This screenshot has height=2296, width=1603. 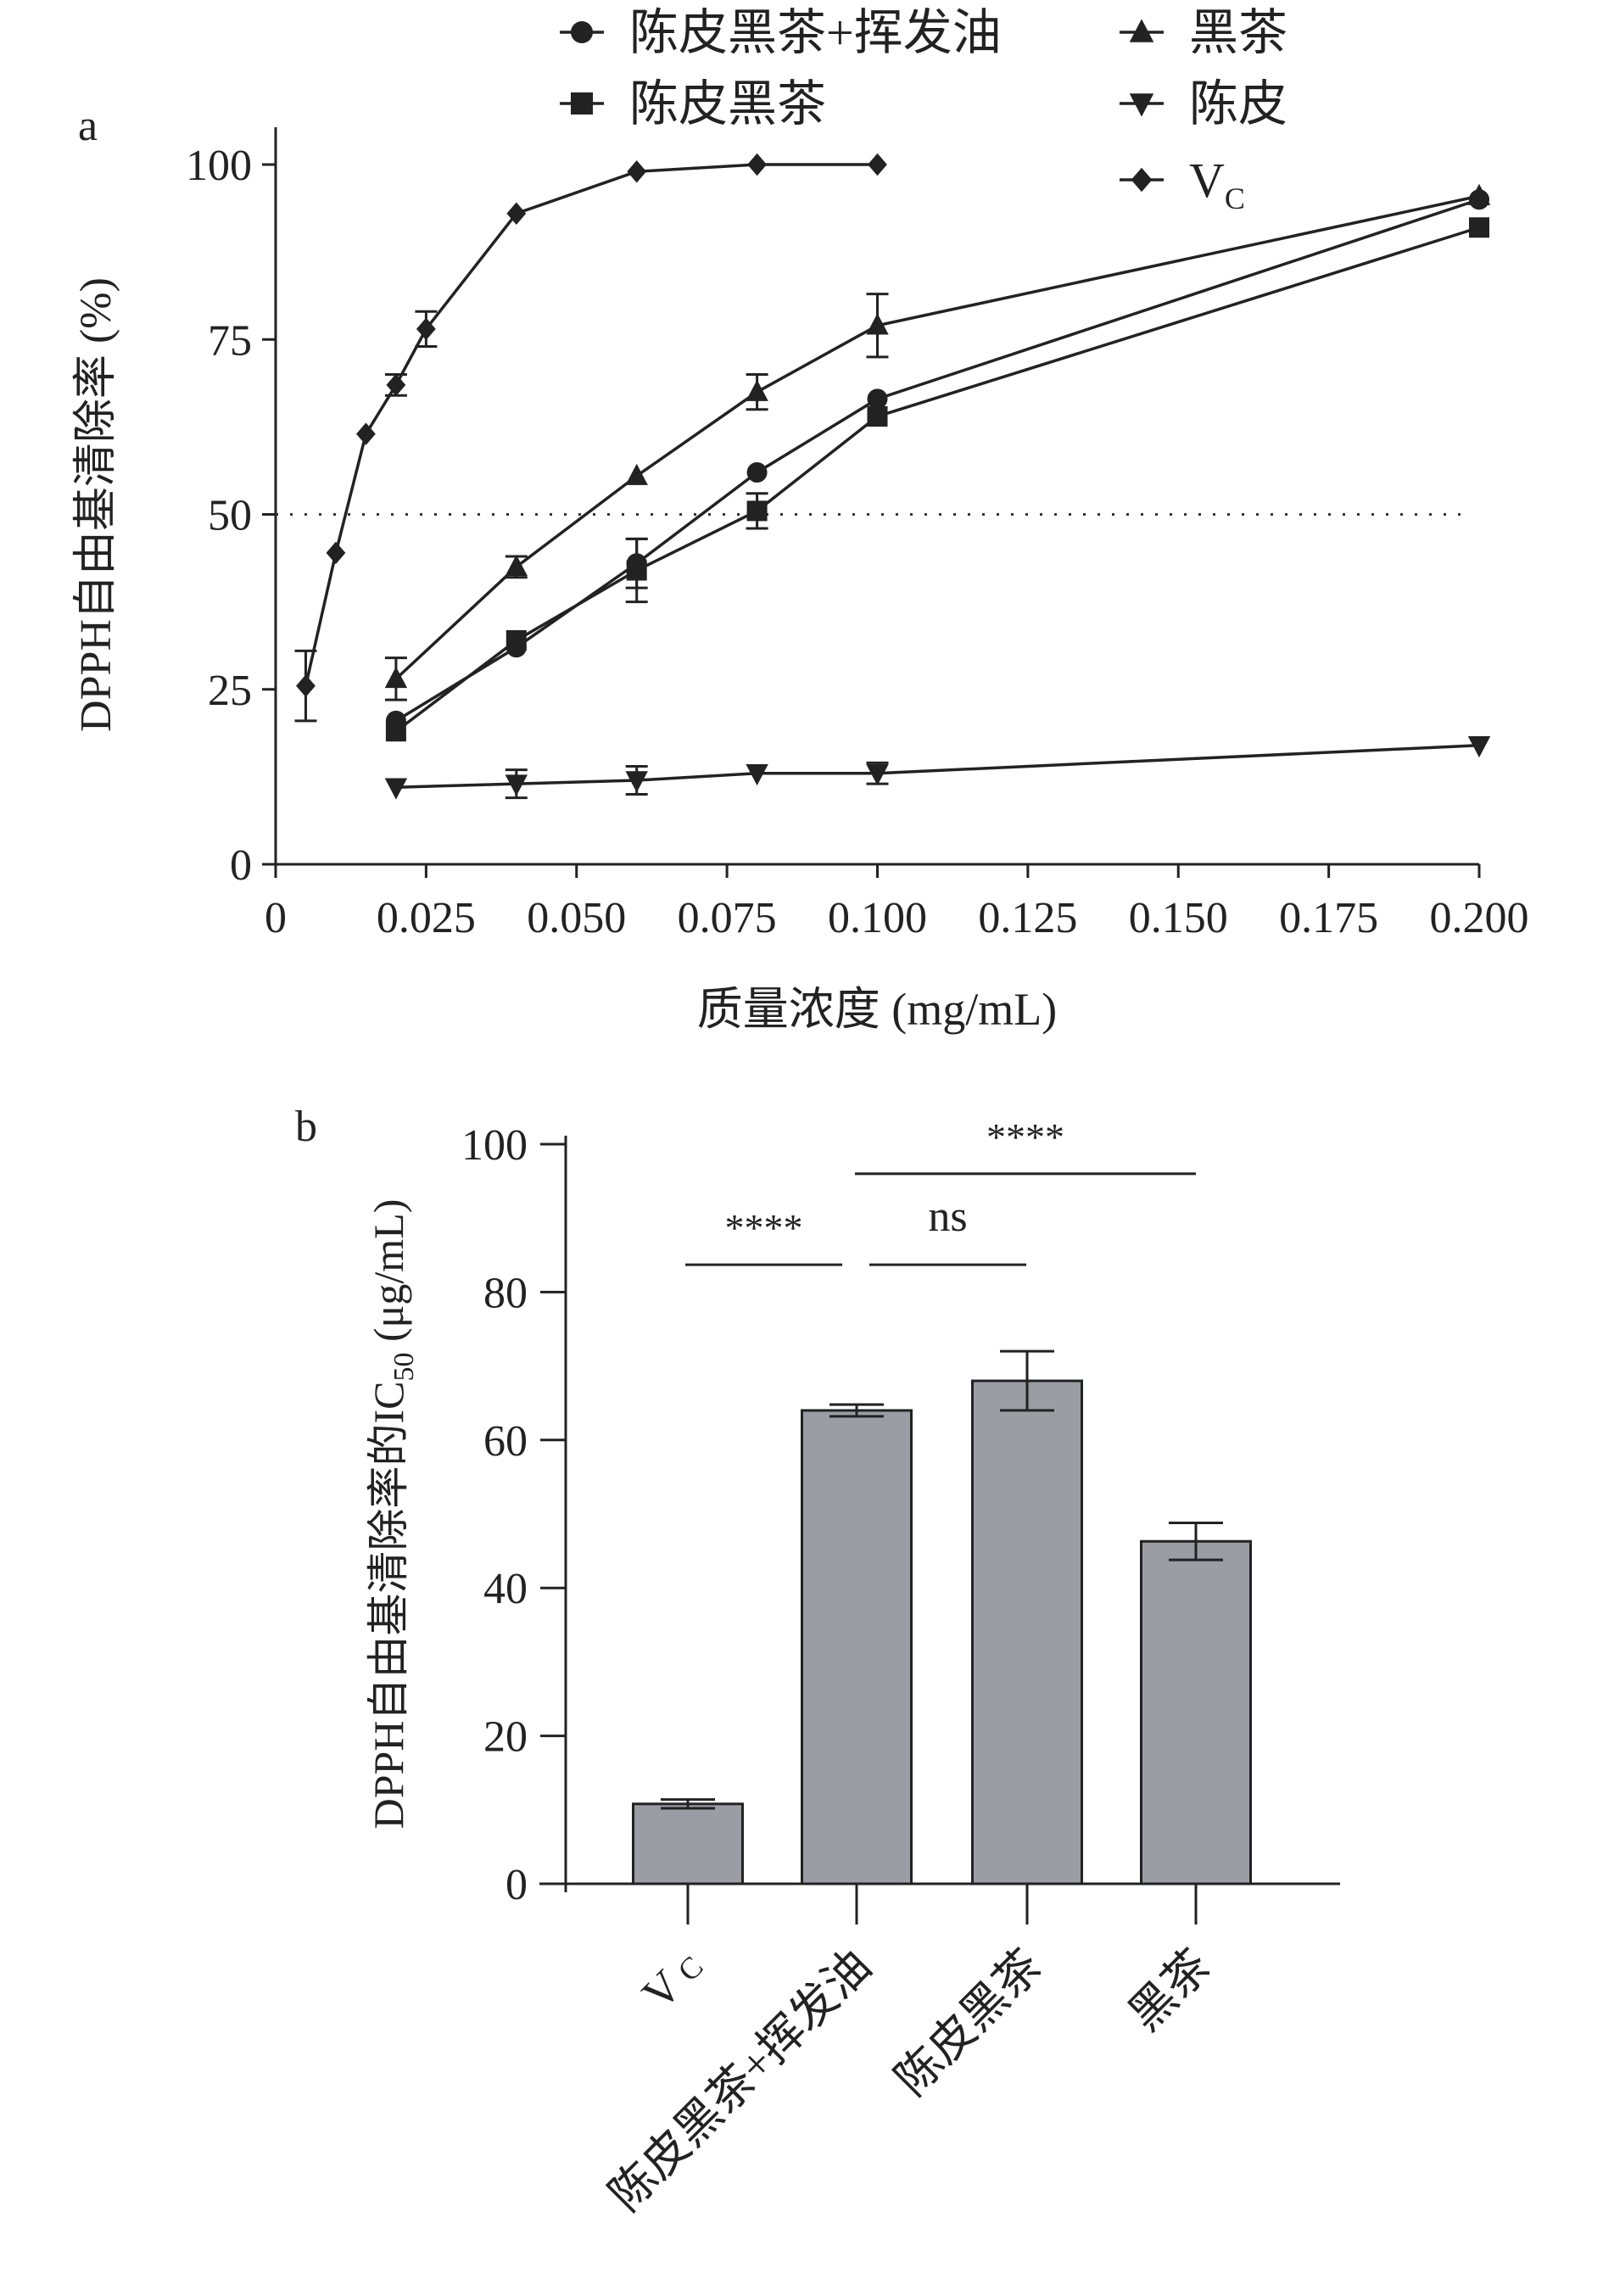 I want to click on x-tick-label: 0.200, so click(x=1479, y=918).